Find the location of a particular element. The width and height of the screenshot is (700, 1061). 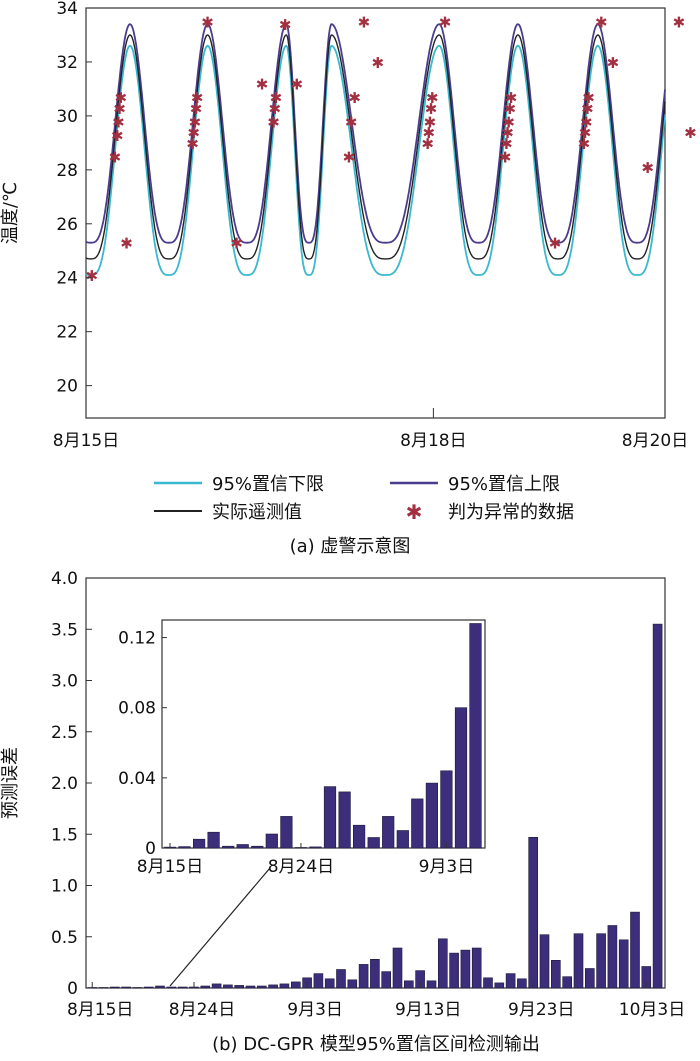

y-tick-label: 0.5 is located at coordinates (64, 938).